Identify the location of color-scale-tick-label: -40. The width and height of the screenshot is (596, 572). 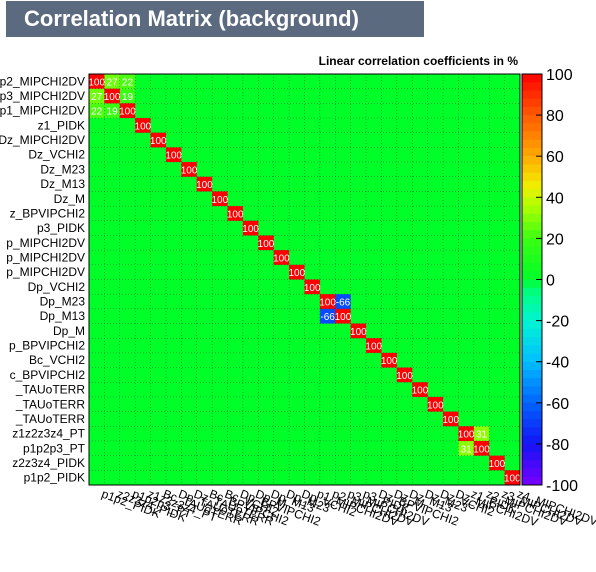
(557, 363).